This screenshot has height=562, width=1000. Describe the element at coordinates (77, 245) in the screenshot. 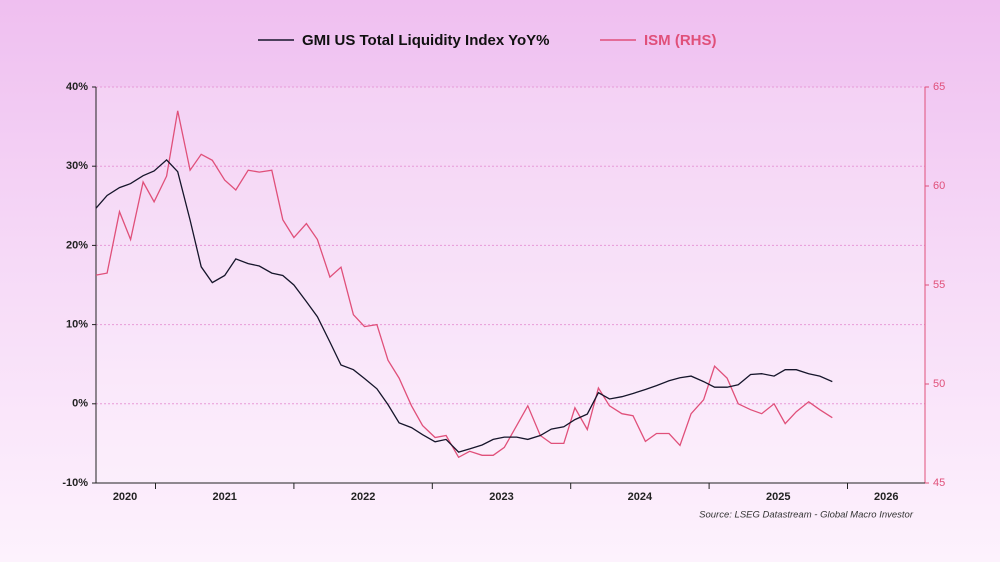

I see `y-tick-label: 20%` at that location.